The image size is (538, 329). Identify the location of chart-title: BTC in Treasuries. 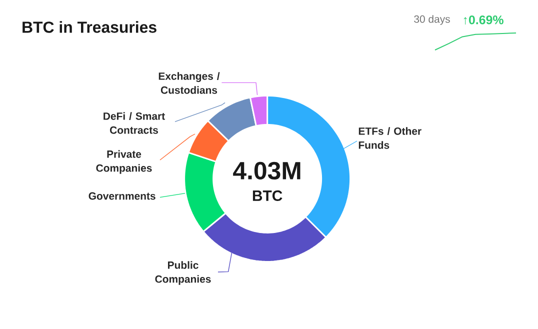
(89, 27).